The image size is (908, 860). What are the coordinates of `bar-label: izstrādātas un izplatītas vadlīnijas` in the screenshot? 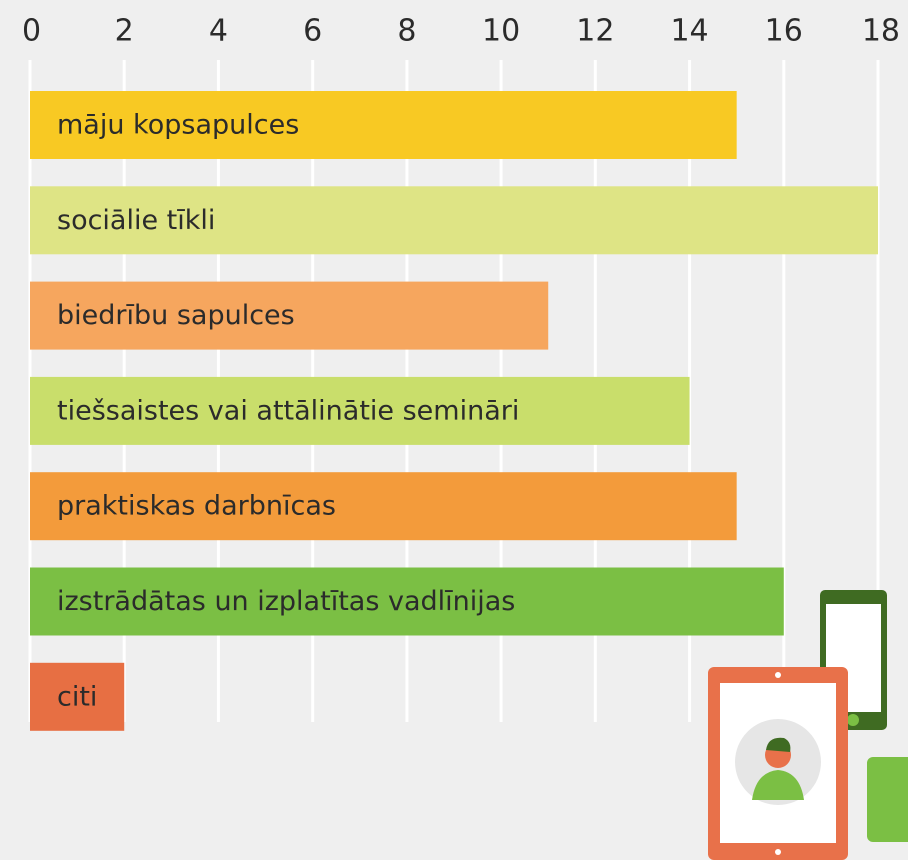 It's located at (286, 601).